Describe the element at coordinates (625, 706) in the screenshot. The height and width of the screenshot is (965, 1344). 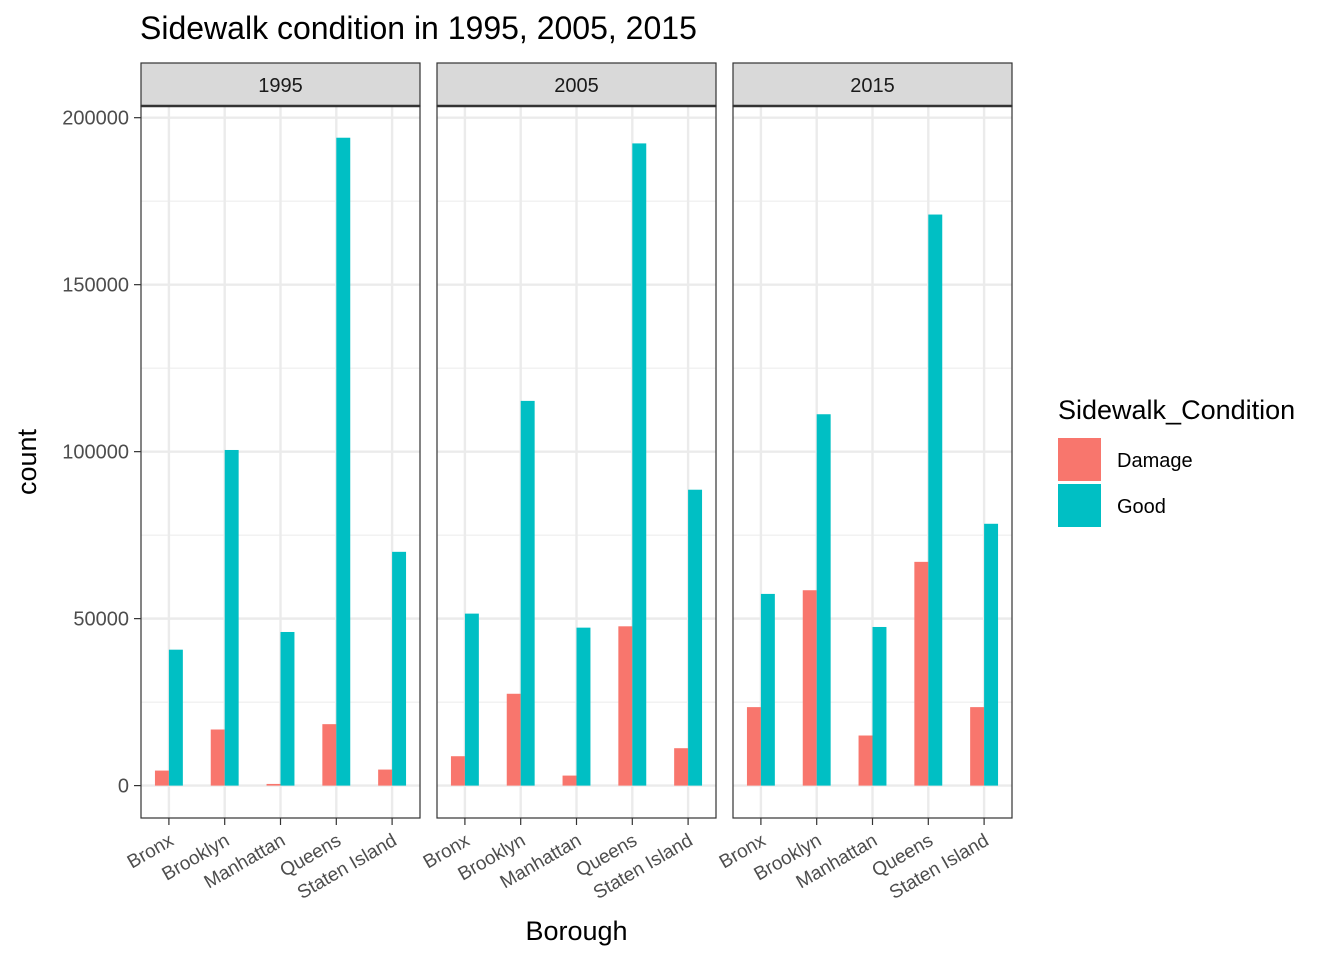
I see `bar-2005-queens-damage` at that location.